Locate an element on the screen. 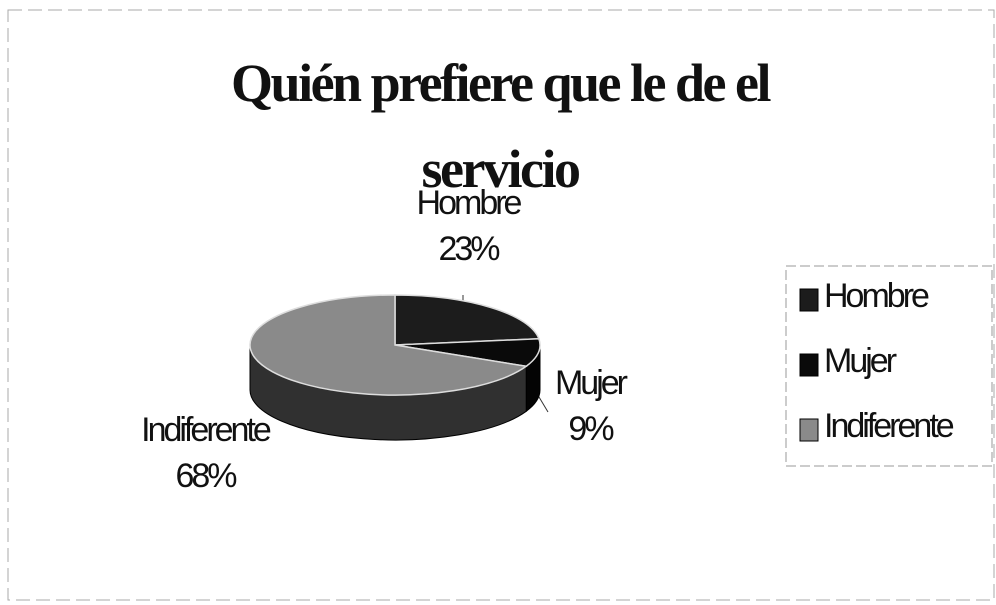 Image resolution: width=996 pixels, height=605 pixels. chart-title: Quién prefiere que le de el servicio is located at coordinates (501, 126).